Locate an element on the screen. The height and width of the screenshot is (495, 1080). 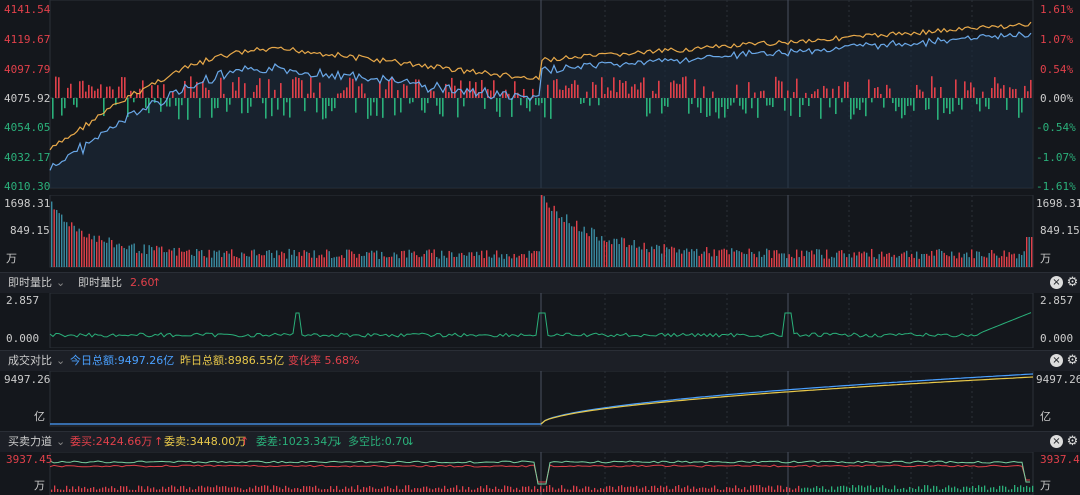
force-frame is located at coordinates (541, 473).